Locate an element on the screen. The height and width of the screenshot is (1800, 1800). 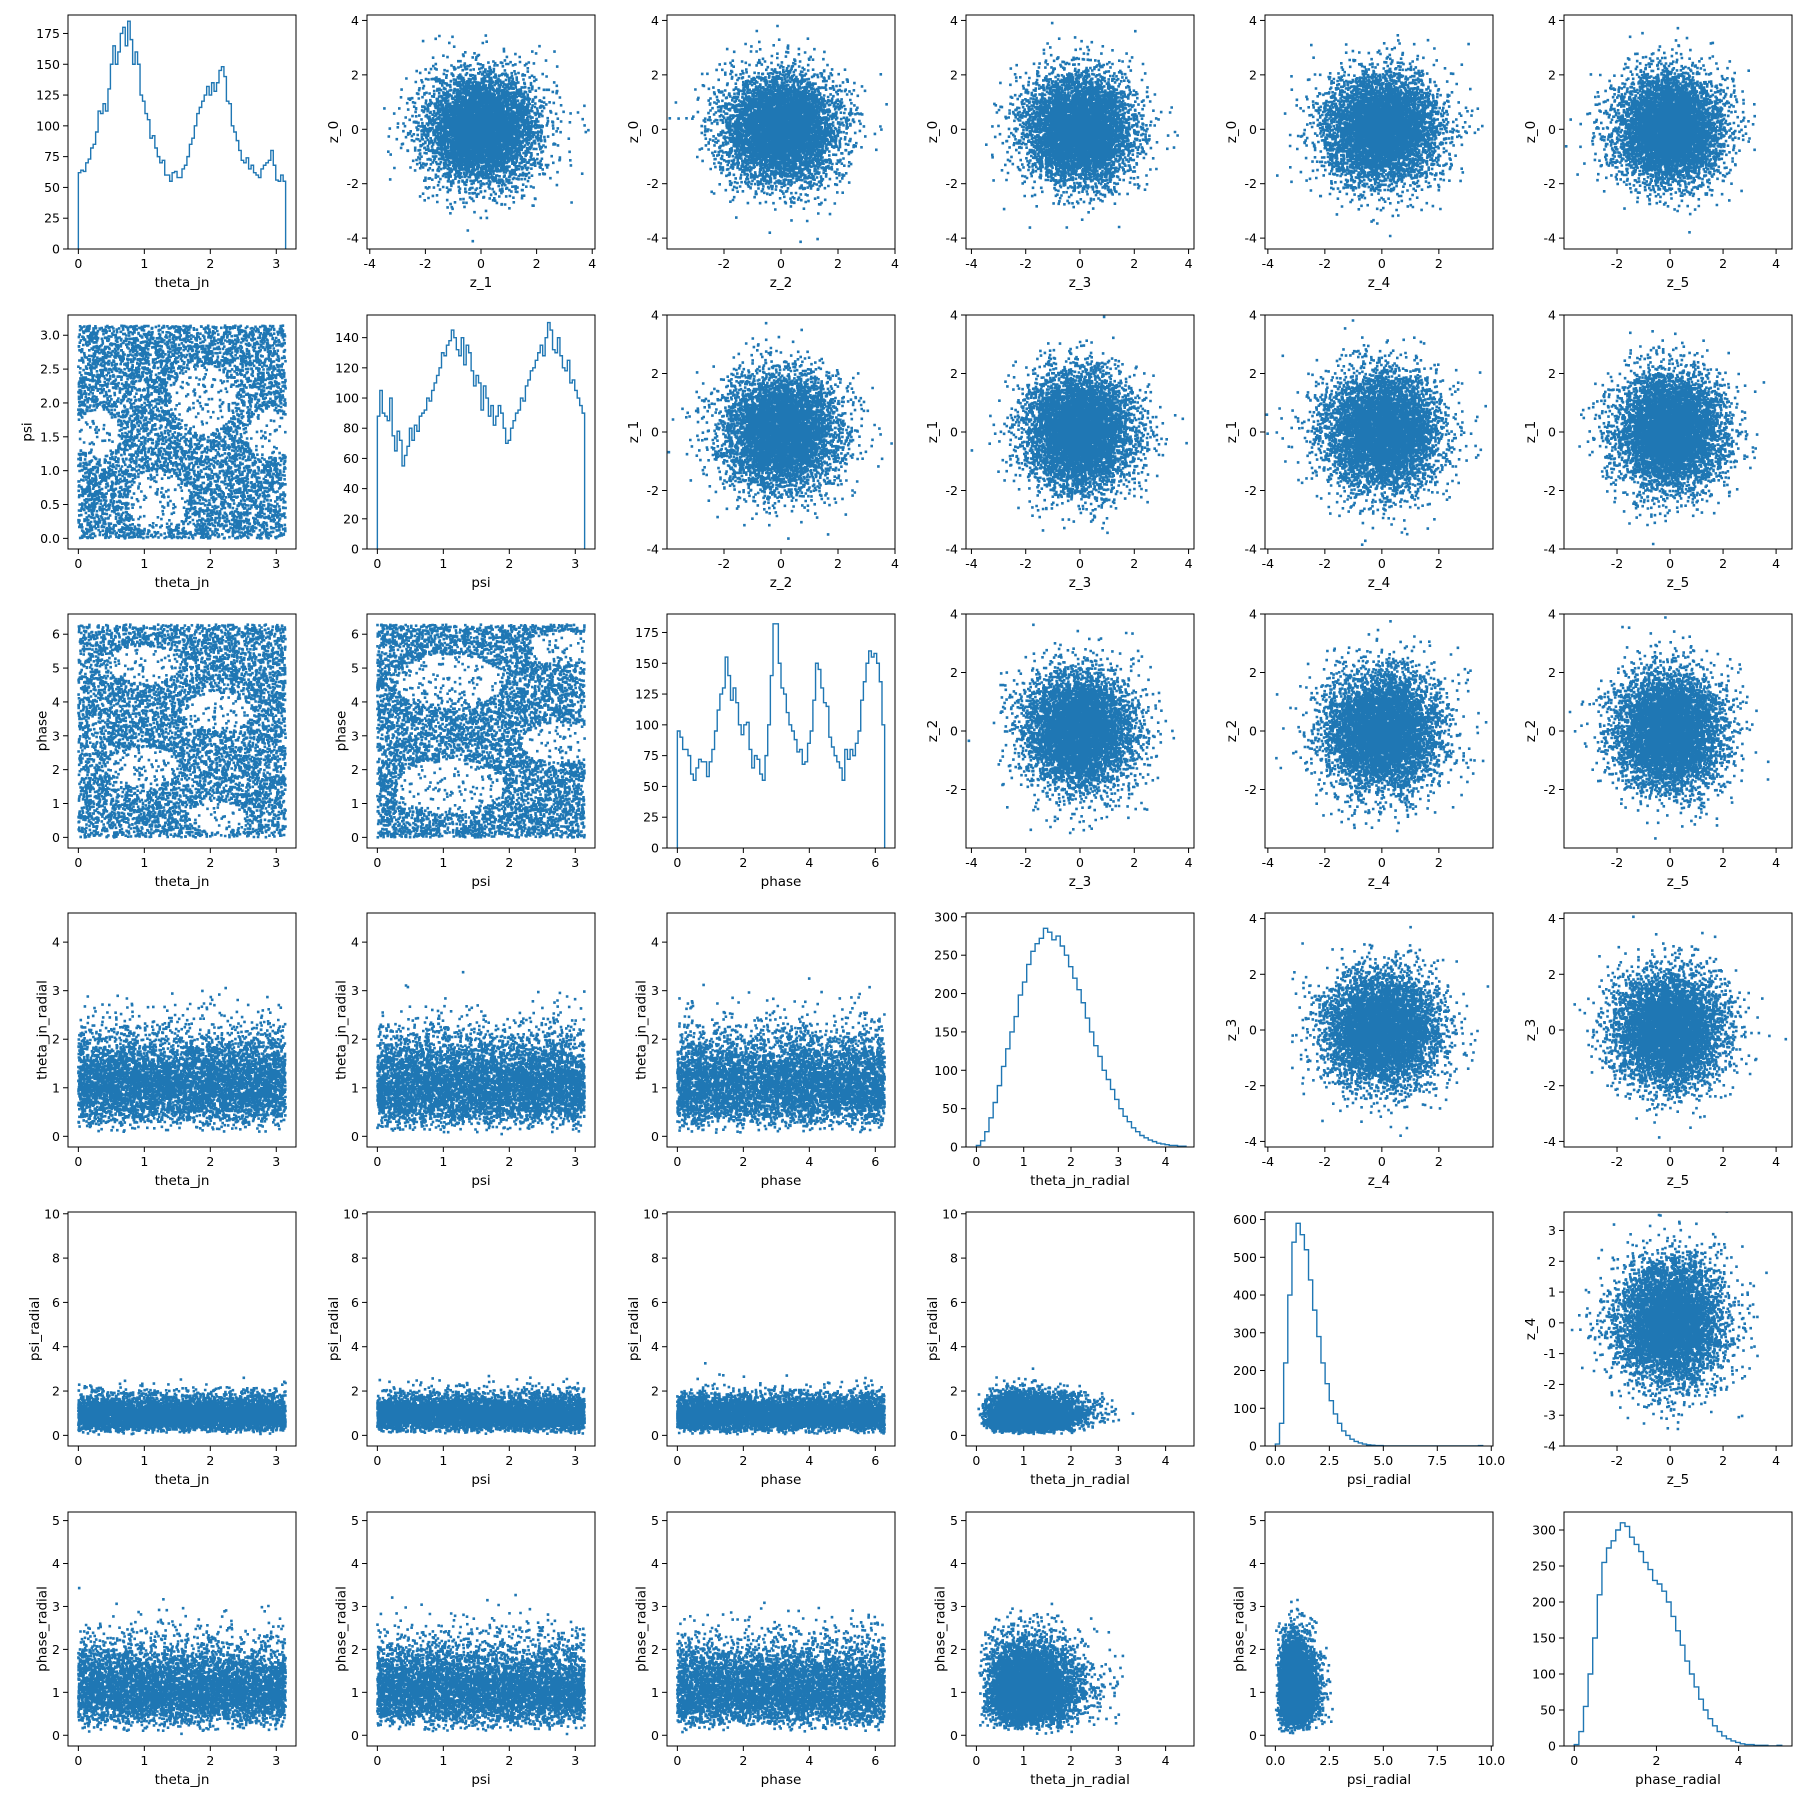
y-axis-label: phase_radial is located at coordinates (342, 1629).